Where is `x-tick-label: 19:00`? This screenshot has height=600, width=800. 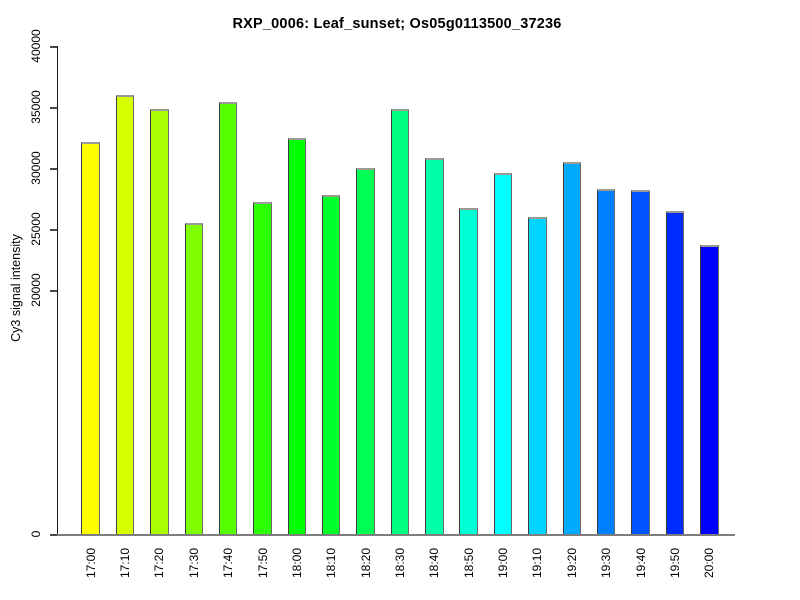 x-tick-label: 19:00 is located at coordinates (503, 563).